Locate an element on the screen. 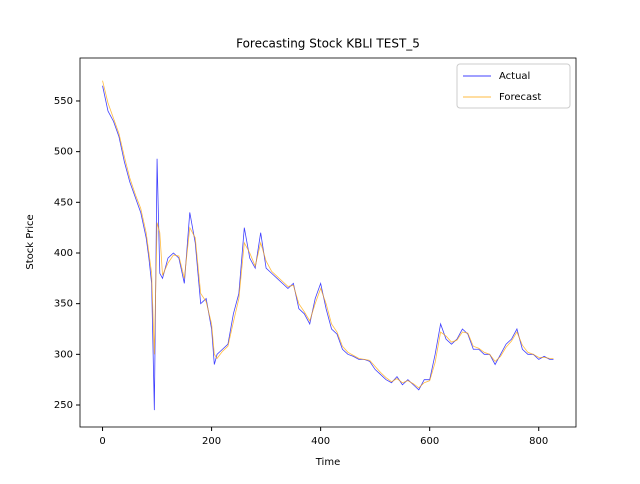 This screenshot has width=640, height=484. y-tick-label: 250 is located at coordinates (63, 405).